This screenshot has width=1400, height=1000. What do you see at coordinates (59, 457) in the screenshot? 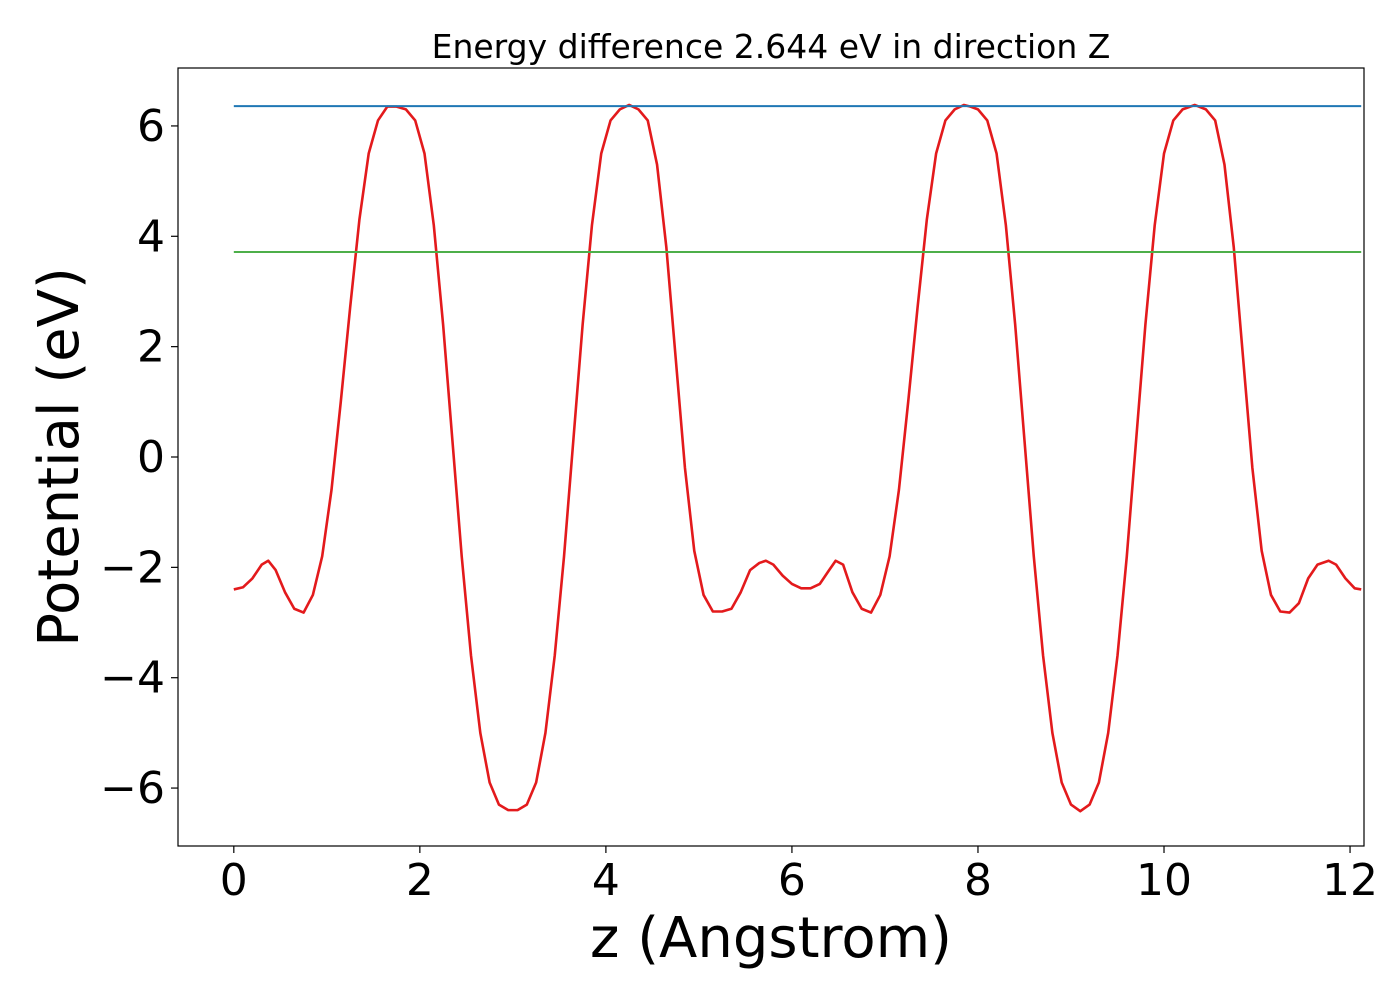
I see `y-axis-label: Potential (eV)` at bounding box center [59, 457].